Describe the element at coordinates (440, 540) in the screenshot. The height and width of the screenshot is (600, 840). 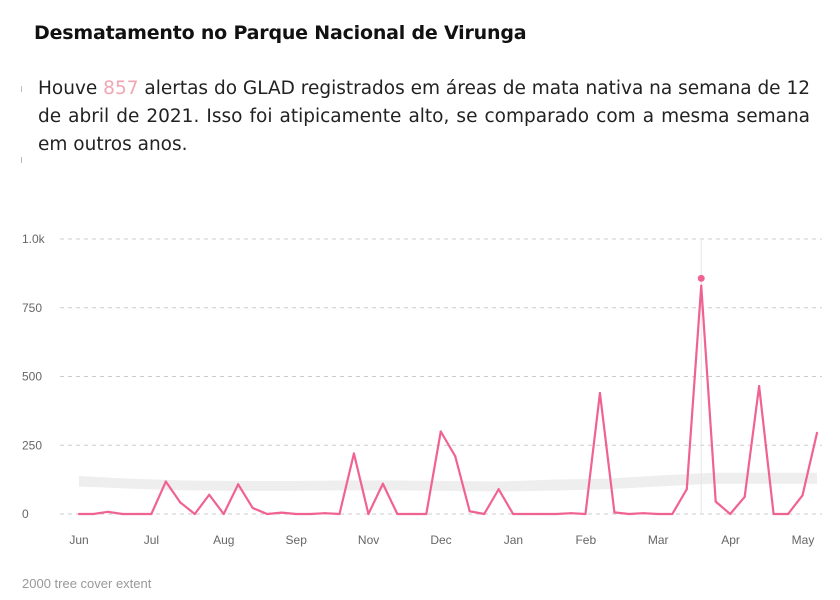
I see `x-tick-label: Dec` at that location.